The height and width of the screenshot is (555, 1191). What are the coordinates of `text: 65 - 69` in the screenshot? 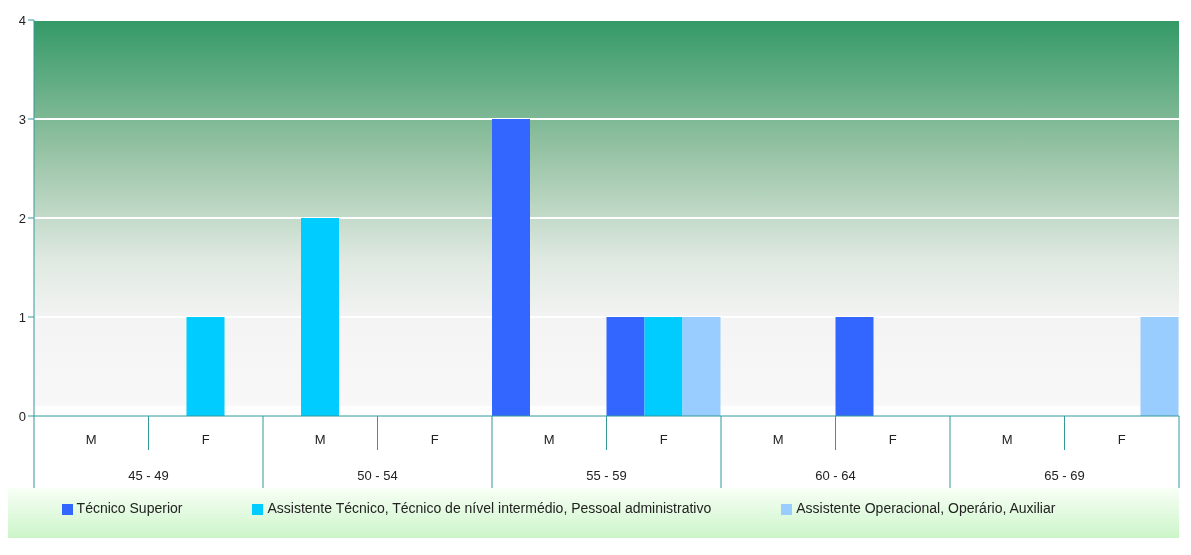 It's located at (1064, 475).